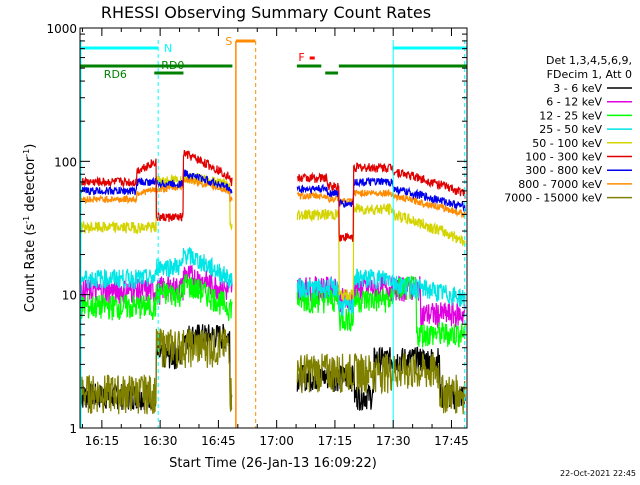 This screenshot has width=640, height=485. Describe the element at coordinates (26, 153) in the screenshot. I see `y-axis-label-sup-2: -1` at that location.